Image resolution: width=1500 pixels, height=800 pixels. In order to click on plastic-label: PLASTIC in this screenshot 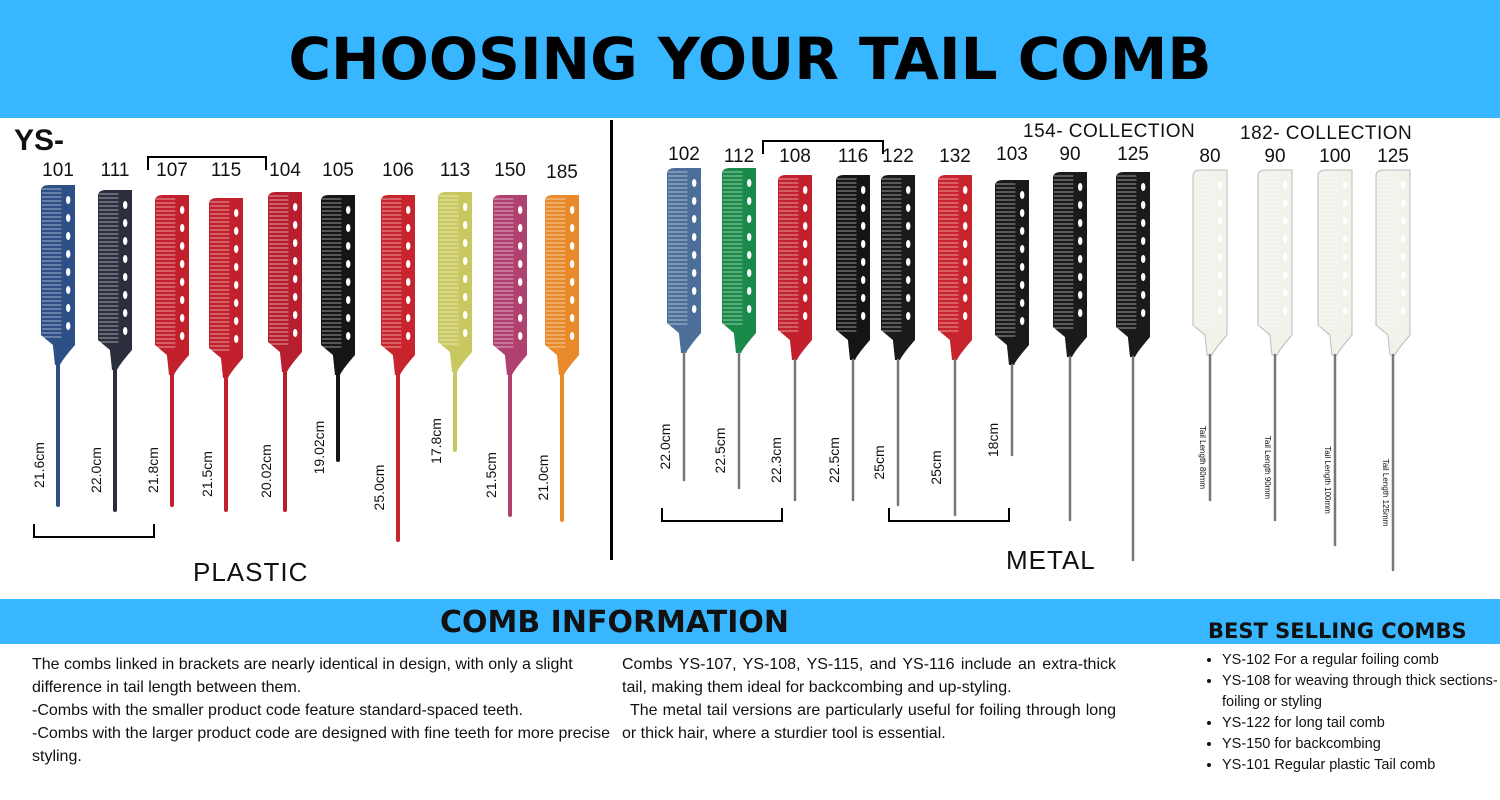, I will do `click(251, 572)`.